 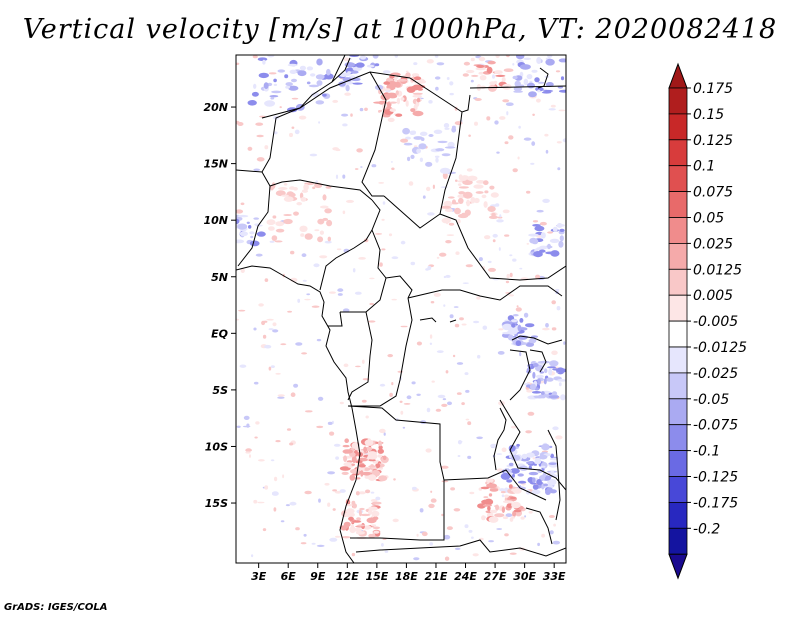 I want to click on colorbar-label: 0.175, so click(x=713, y=89).